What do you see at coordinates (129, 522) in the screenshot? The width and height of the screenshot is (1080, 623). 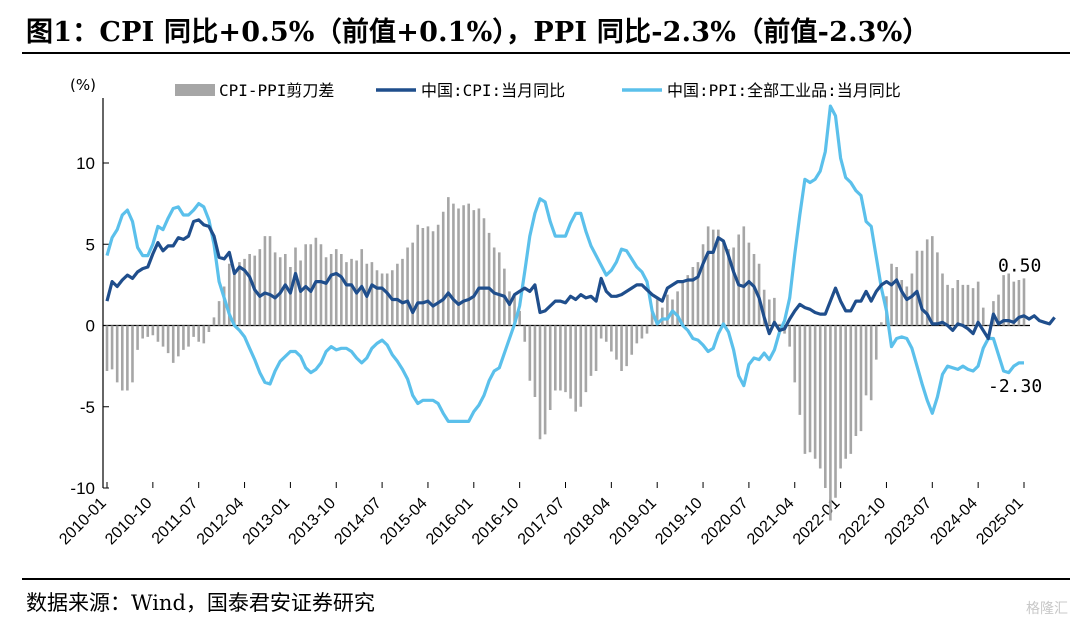 I see `x-tick-label: 2010-10` at bounding box center [129, 522].